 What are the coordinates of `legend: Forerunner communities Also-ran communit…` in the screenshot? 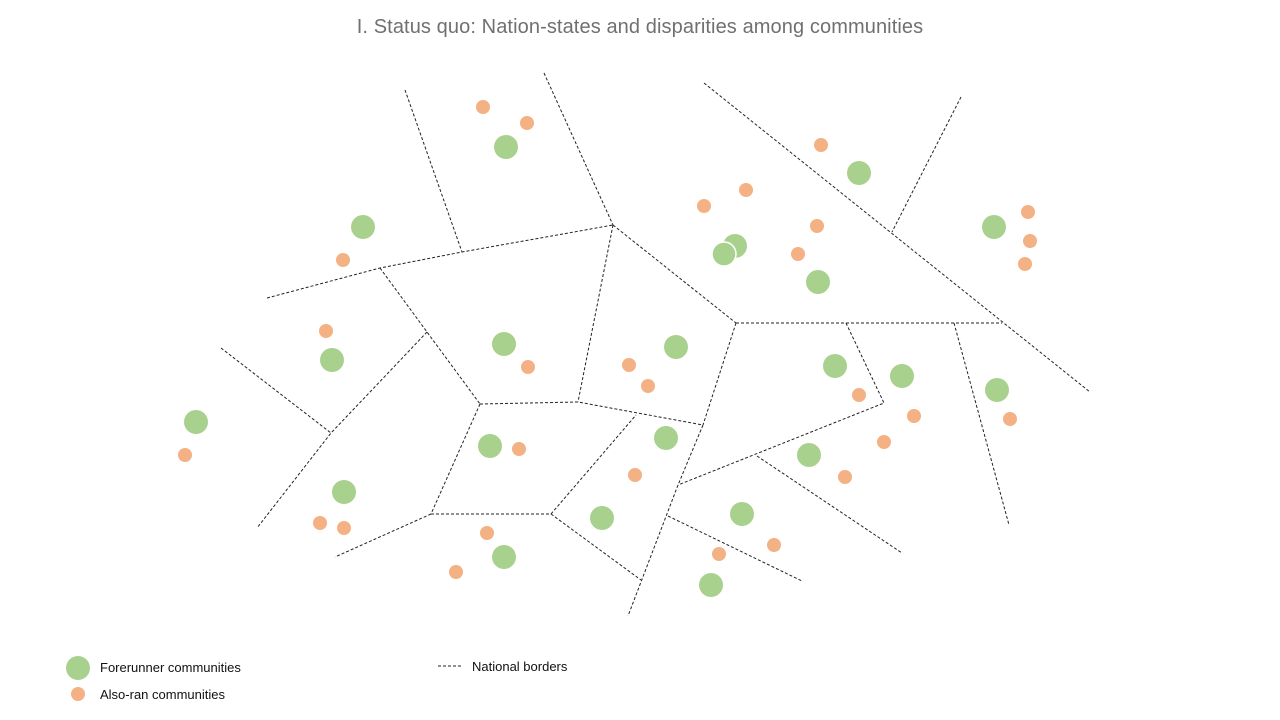 It's located at (317, 679).